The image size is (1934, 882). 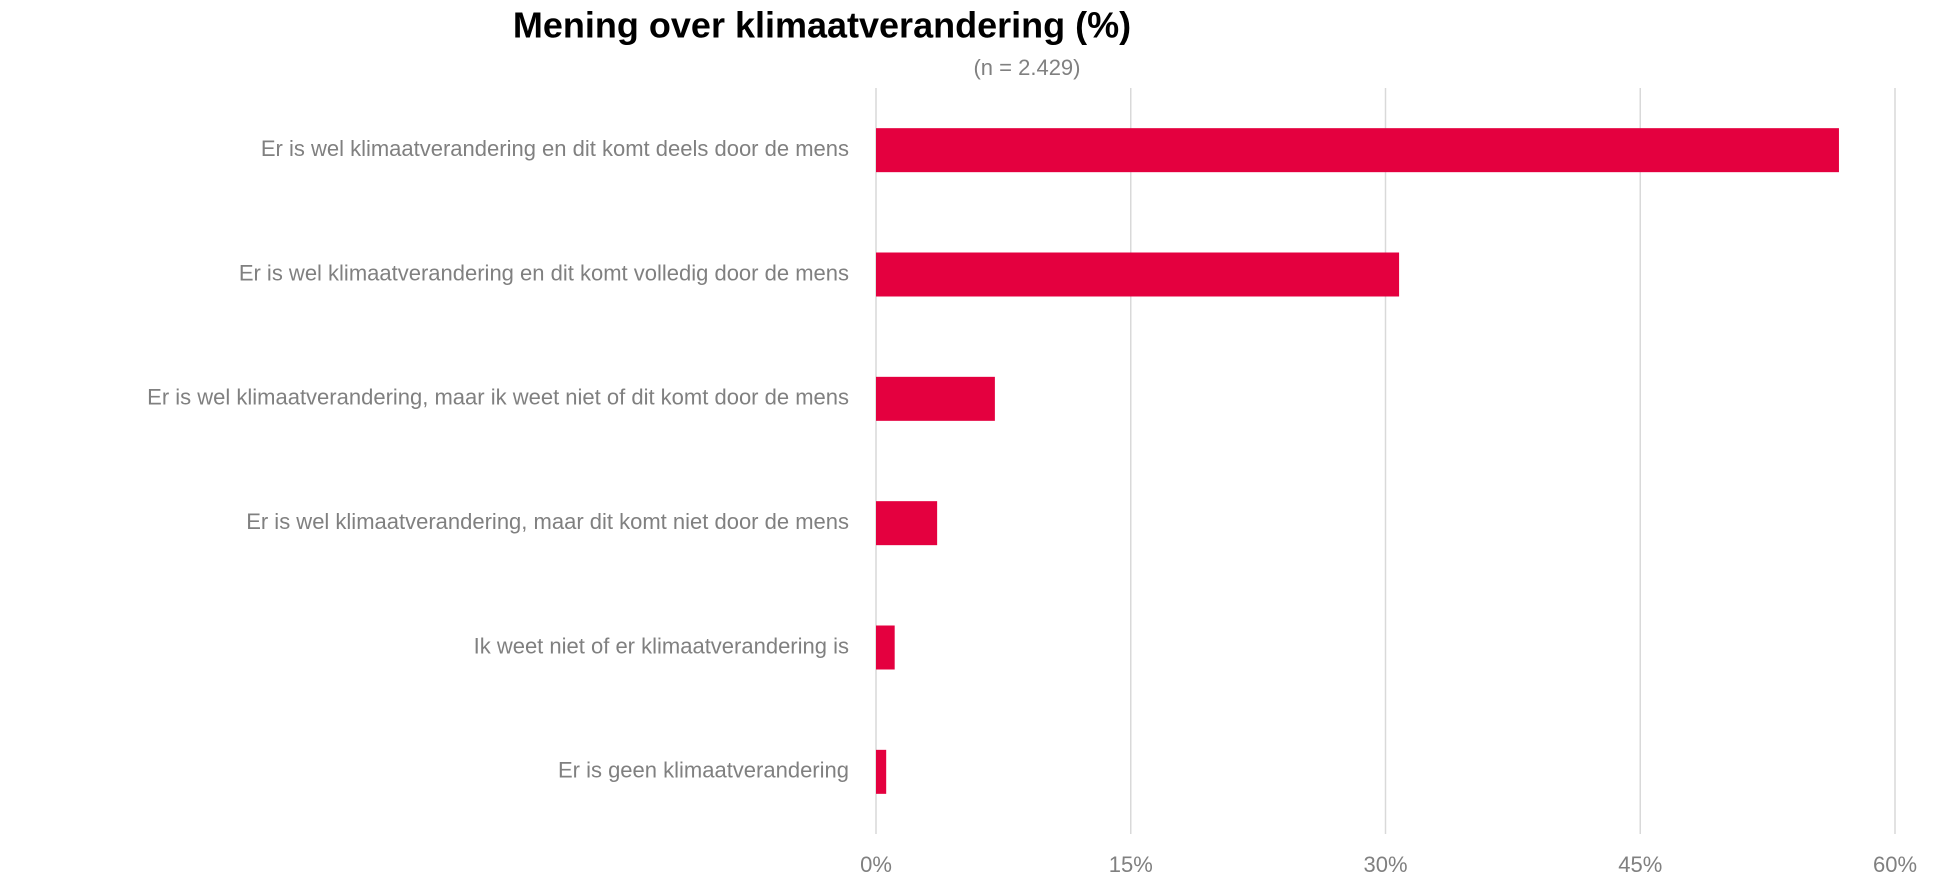 What do you see at coordinates (1131, 864) in the screenshot?
I see `x-tick-label: 15%` at bounding box center [1131, 864].